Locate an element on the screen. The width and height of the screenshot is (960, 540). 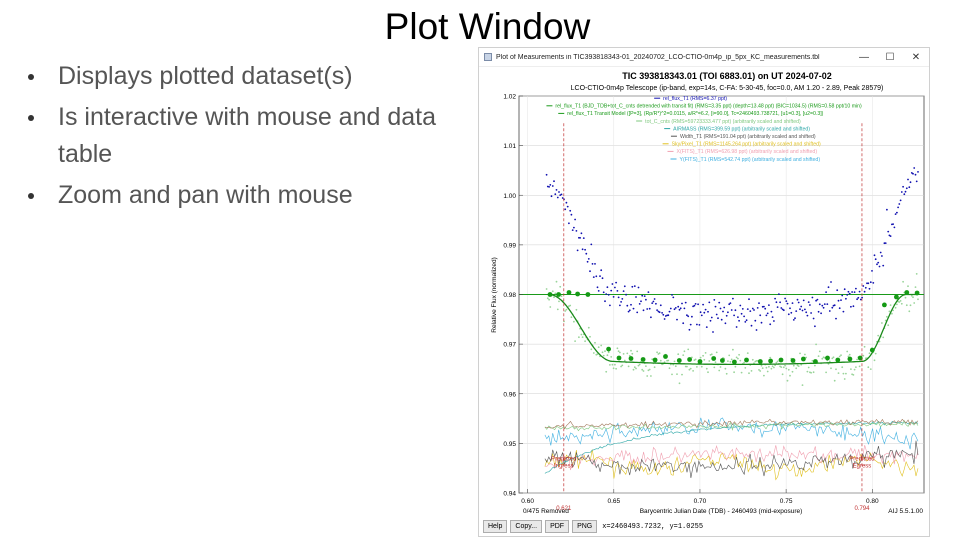
maximize-button: ☐ is located at coordinates (890, 57).